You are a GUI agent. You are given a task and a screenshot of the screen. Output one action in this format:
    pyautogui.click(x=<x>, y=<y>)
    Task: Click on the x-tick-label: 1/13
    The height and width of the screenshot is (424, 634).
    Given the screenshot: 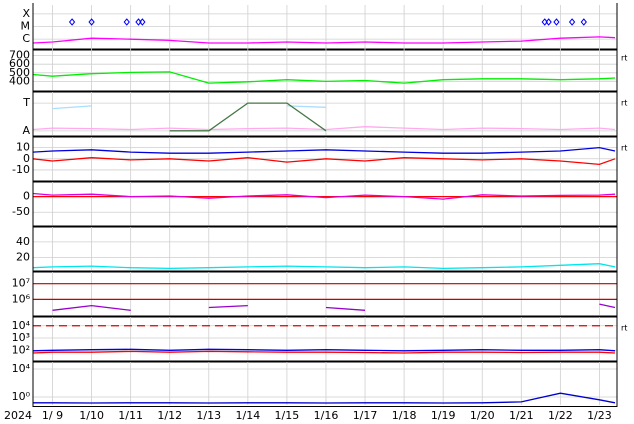 What is the action you would take?
    pyautogui.click(x=208, y=415)
    